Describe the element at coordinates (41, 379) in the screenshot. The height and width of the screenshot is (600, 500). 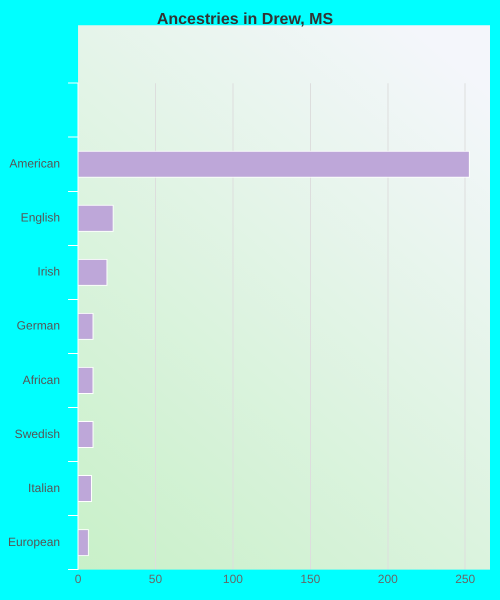
I see `y-tick-label: African` at that location.